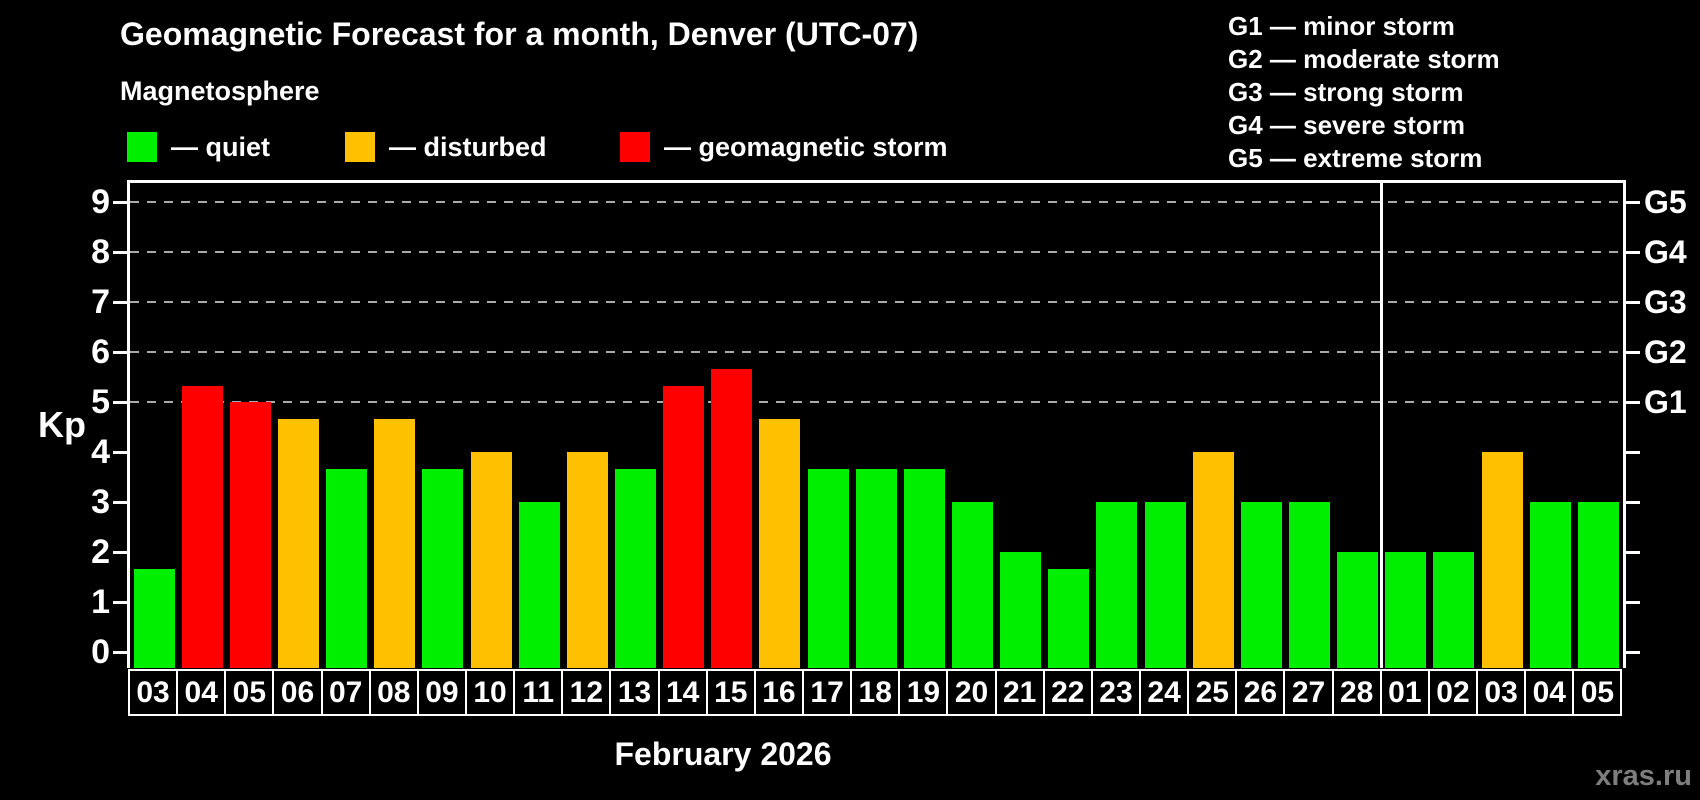 Image resolution: width=1700 pixels, height=800 pixels. What do you see at coordinates (1212, 692) in the screenshot?
I see `day-label: 25` at bounding box center [1212, 692].